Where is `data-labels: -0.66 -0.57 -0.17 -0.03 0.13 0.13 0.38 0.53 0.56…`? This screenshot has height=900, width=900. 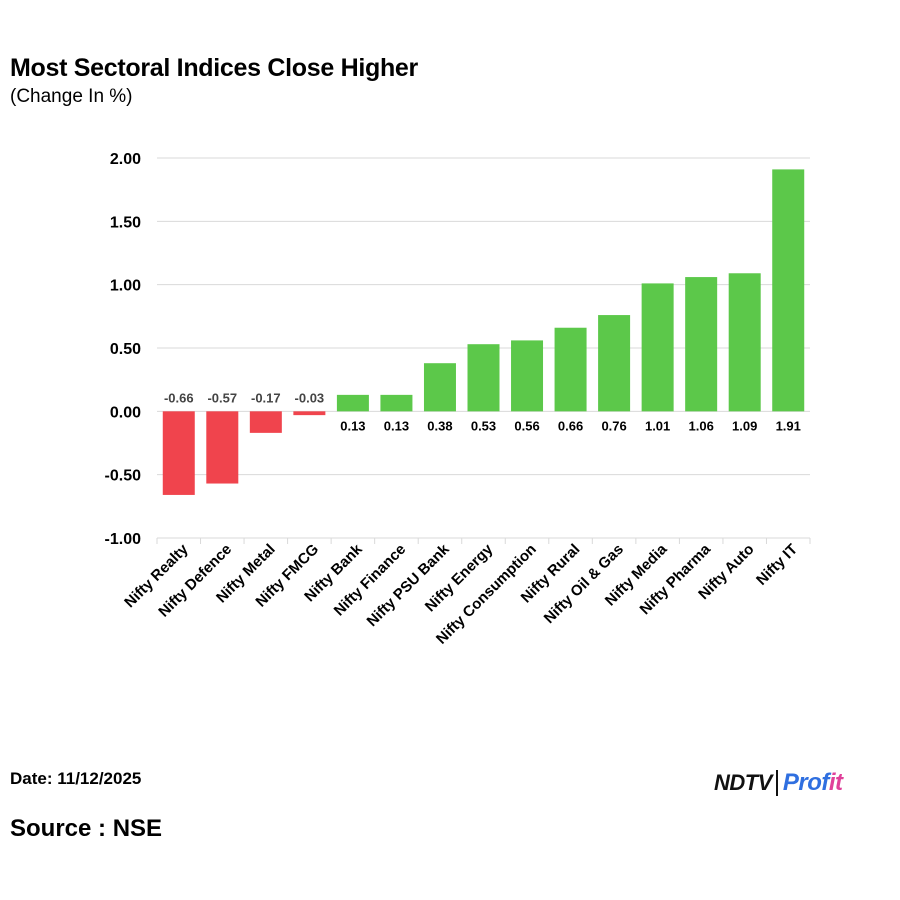
data-labels: -0.66 -0.57 -0.17 -0.03 0.13 0.13 0.38 0.53 0.56… is located at coordinates (482, 411).